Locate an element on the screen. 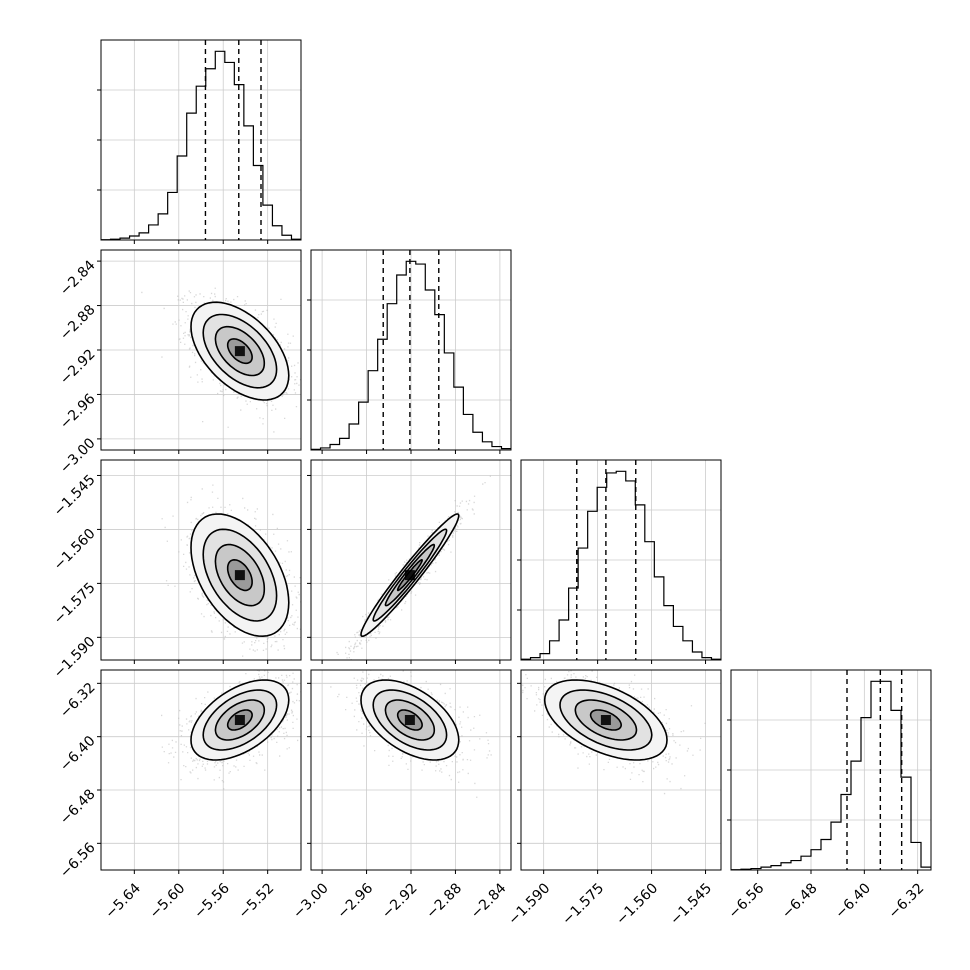 The image size is (970, 970). x-tick-label: −5.52 is located at coordinates (257, 901).